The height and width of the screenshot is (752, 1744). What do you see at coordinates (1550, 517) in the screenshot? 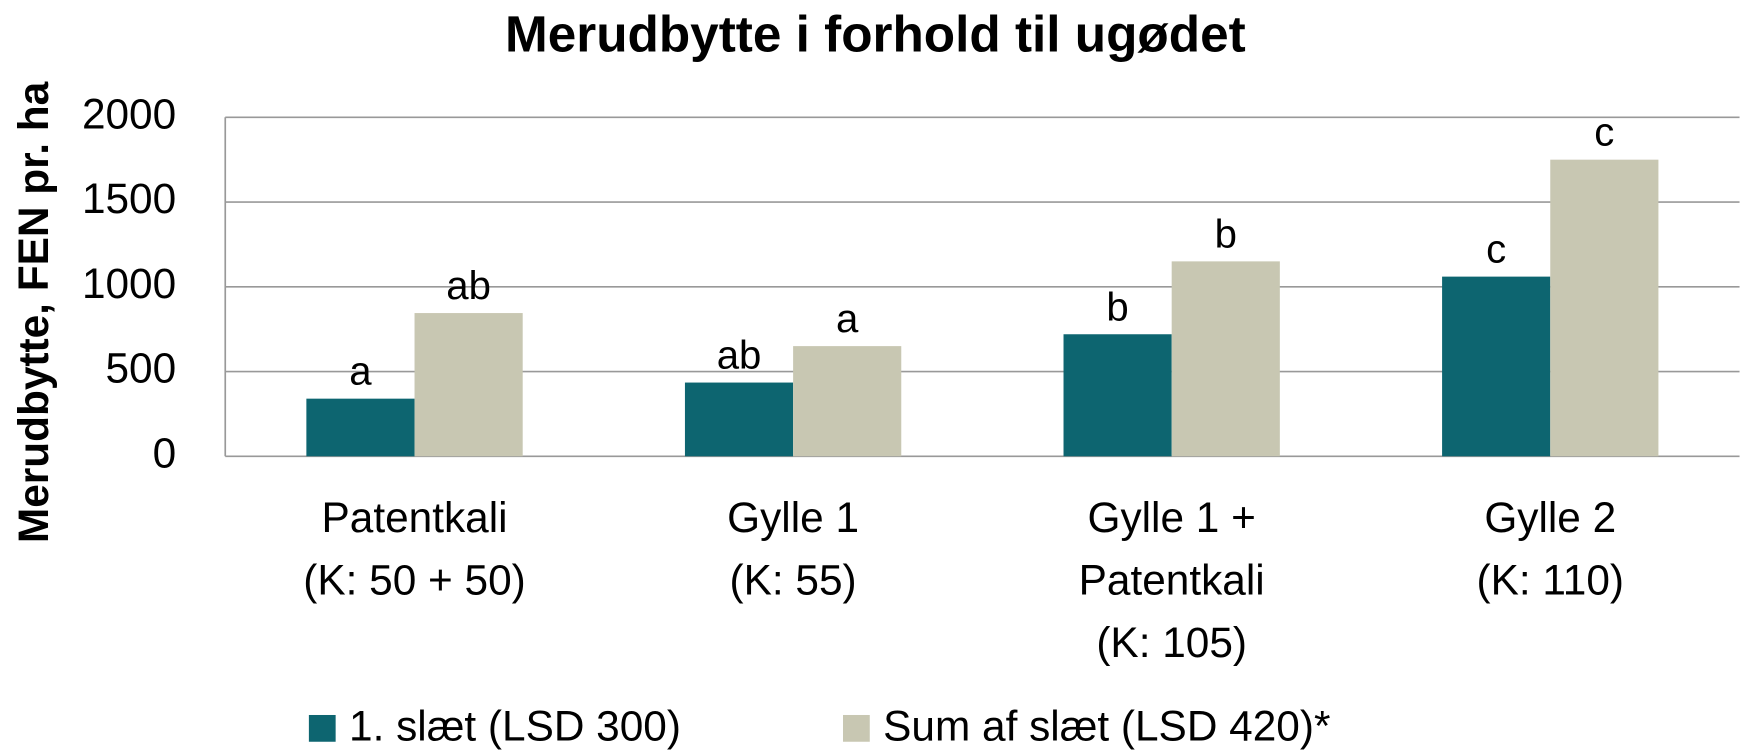
I see `x-tick-label: Gylle 2` at bounding box center [1550, 517].